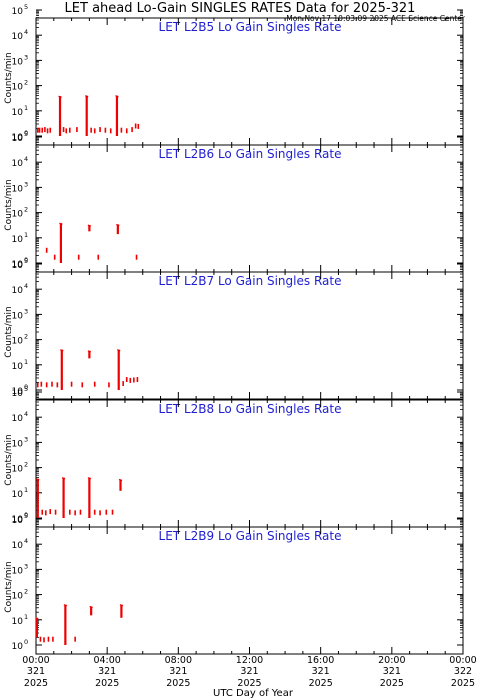  I want to click on x-axis-label: UTC Day of Year, so click(253, 693).